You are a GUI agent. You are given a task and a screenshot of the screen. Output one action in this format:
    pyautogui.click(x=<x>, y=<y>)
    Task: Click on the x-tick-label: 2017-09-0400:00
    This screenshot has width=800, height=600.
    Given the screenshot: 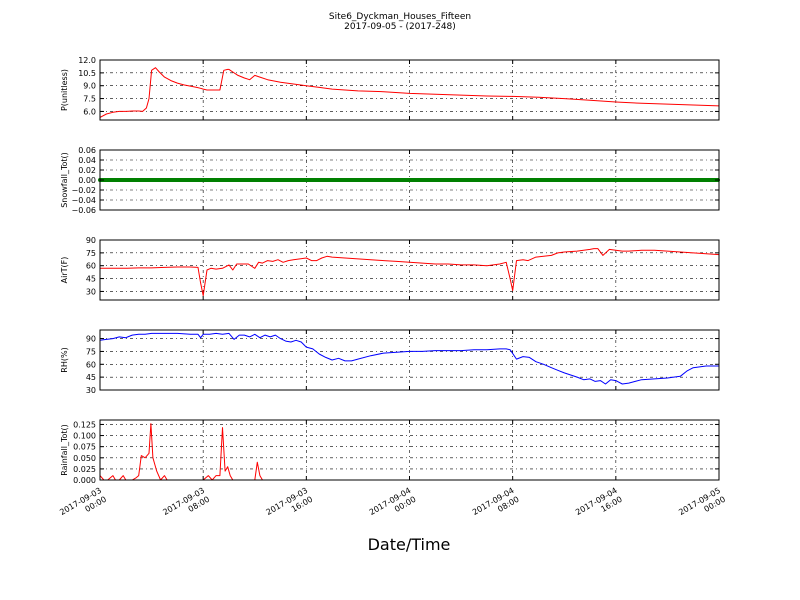 What is the action you would take?
    pyautogui.click(x=393, y=506)
    